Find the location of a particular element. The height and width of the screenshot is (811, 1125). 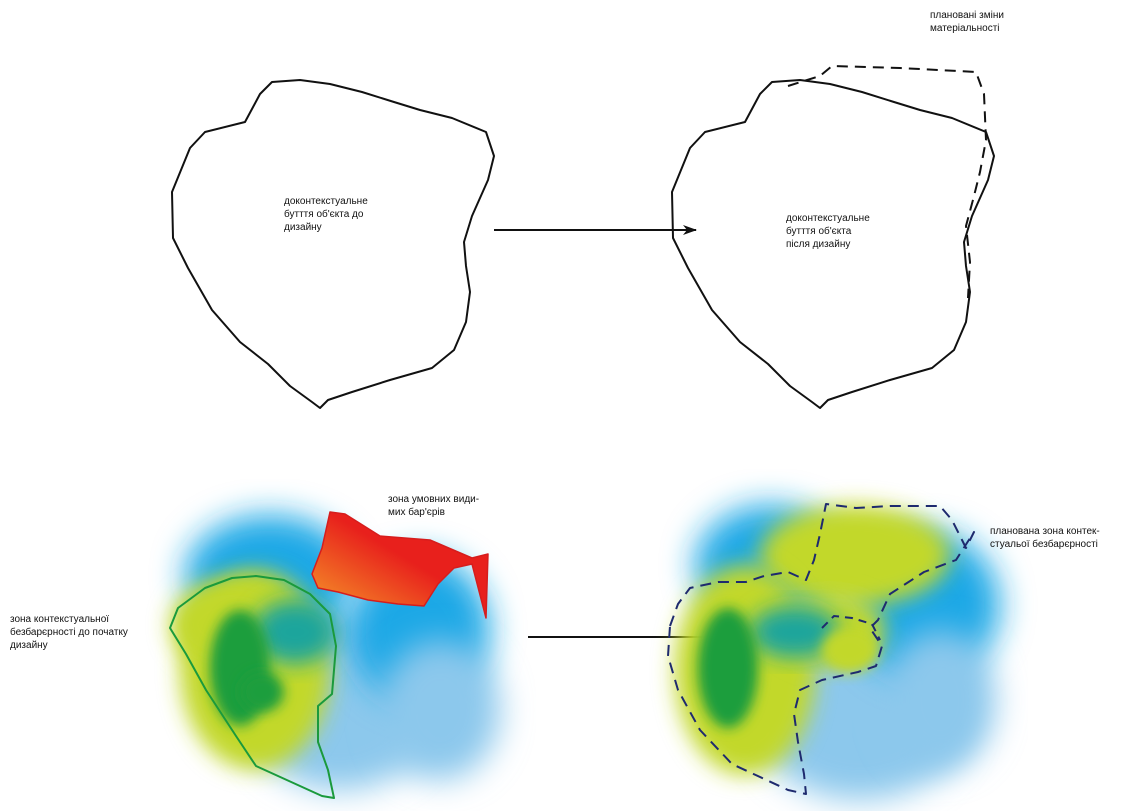

object-after-design-label-line-3: після дизайну is located at coordinates (818, 244).